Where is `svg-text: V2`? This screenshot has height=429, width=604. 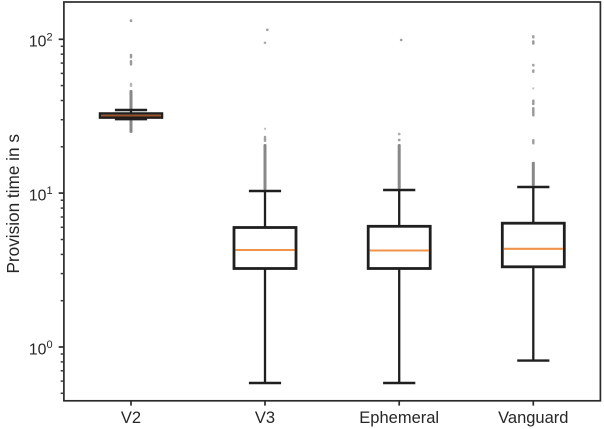 svg-text: V2 is located at coordinates (131, 418).